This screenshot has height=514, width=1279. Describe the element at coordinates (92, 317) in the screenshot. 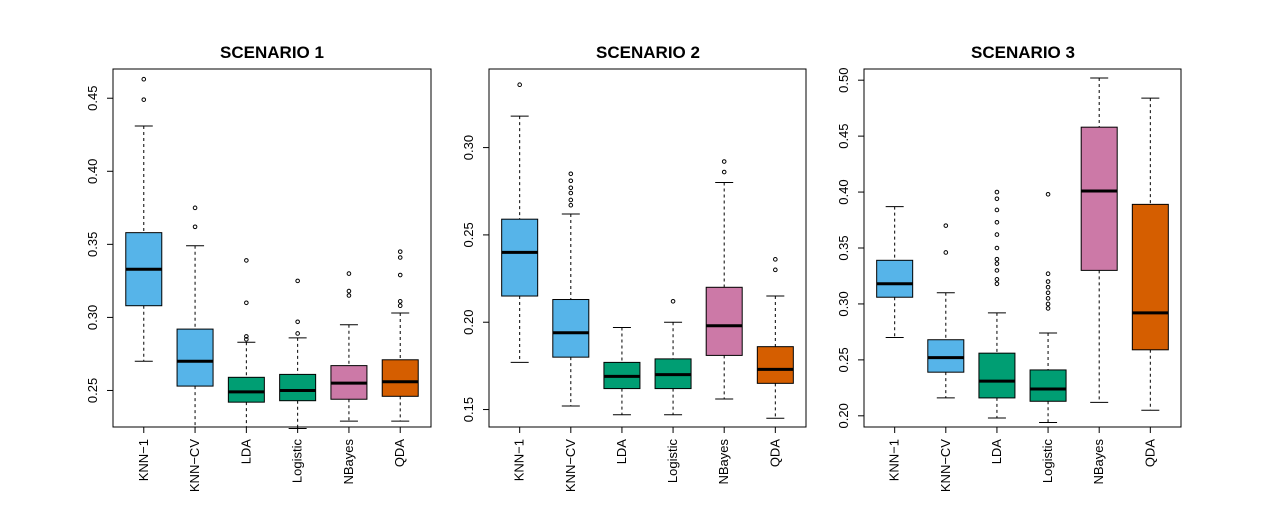

I see `y-tick-label: 0.30` at that location.